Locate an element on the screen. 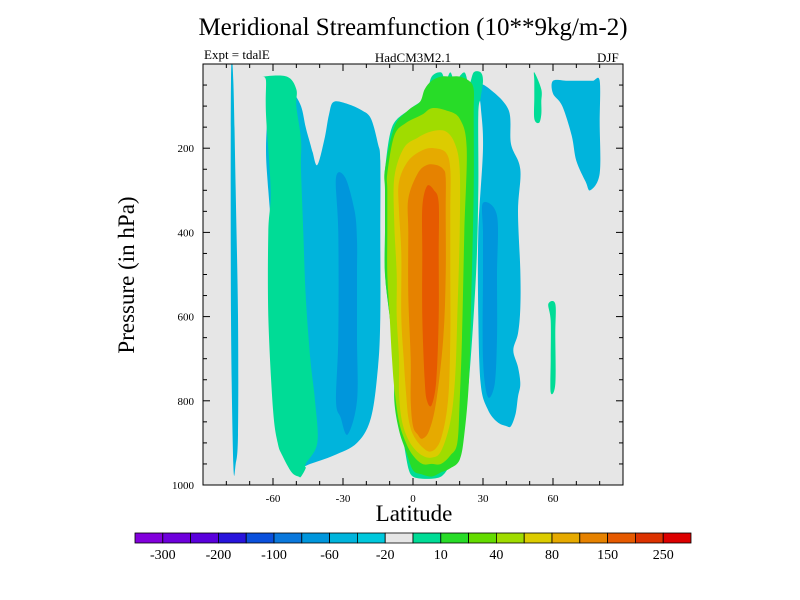  x-tick-label: 30 is located at coordinates (484, 499).